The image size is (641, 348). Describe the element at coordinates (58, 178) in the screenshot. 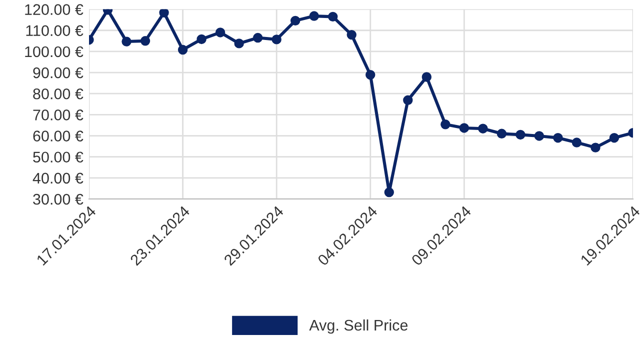

I see `y-tick-label: 40.00 €` at that location.